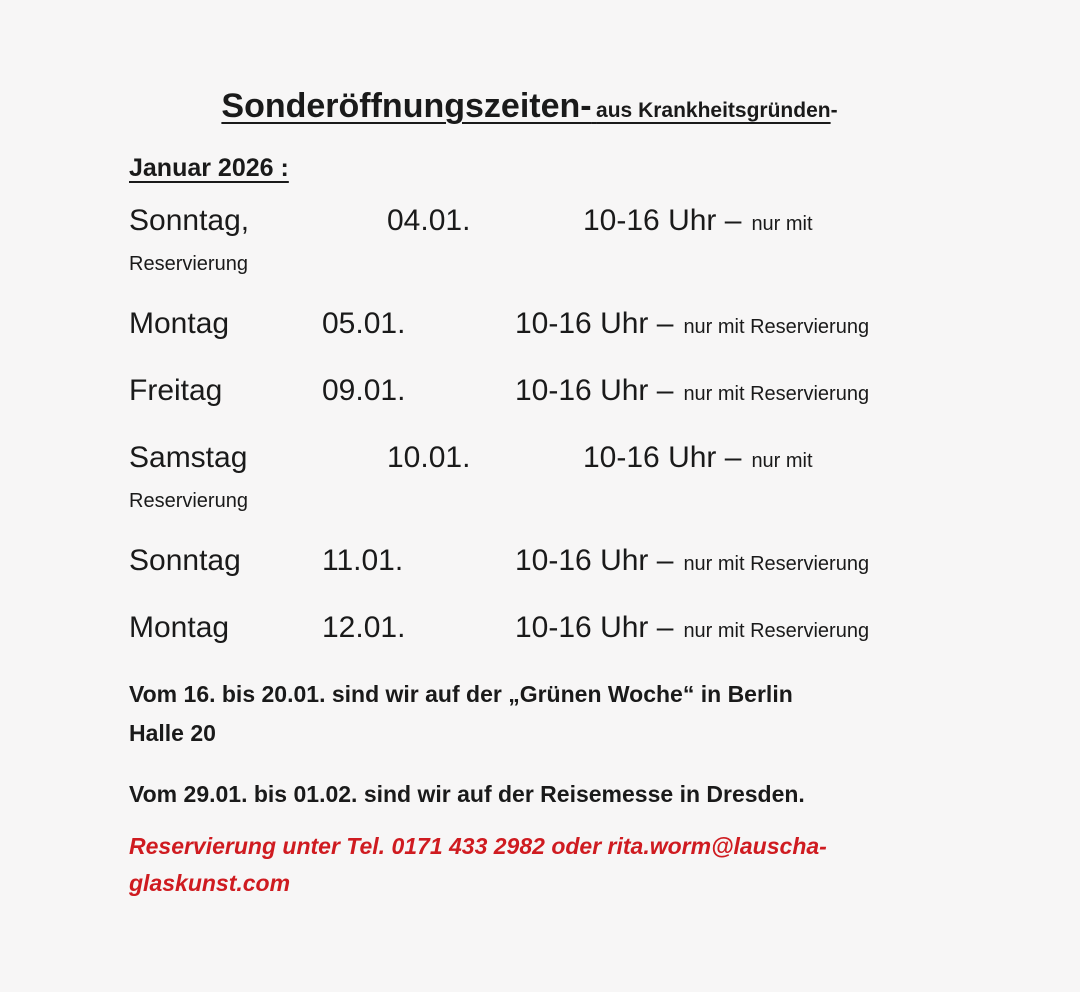  Describe the element at coordinates (529, 168) in the screenshot. I see `section-heading: Januar 2026 :` at that location.